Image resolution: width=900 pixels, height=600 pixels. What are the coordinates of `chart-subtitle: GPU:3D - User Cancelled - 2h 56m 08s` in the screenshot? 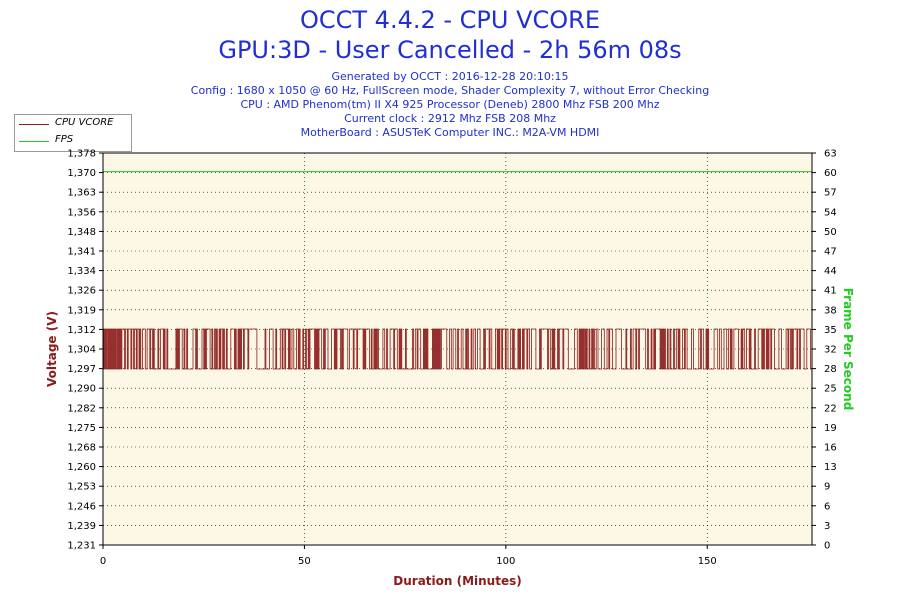 It's located at (450, 50).